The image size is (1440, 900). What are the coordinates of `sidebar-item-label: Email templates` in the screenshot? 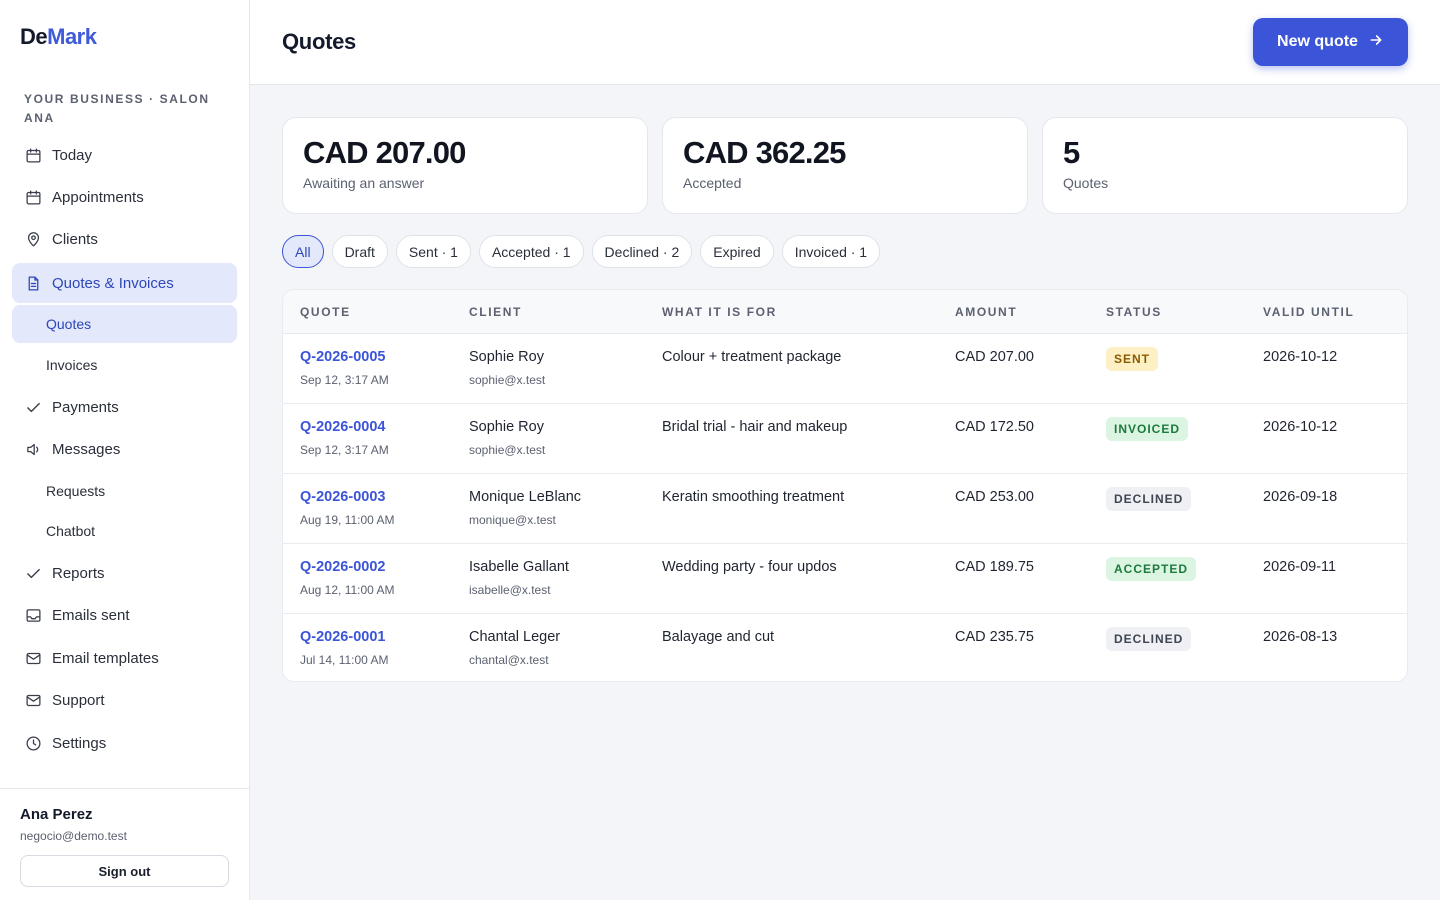 It's located at (105, 658).